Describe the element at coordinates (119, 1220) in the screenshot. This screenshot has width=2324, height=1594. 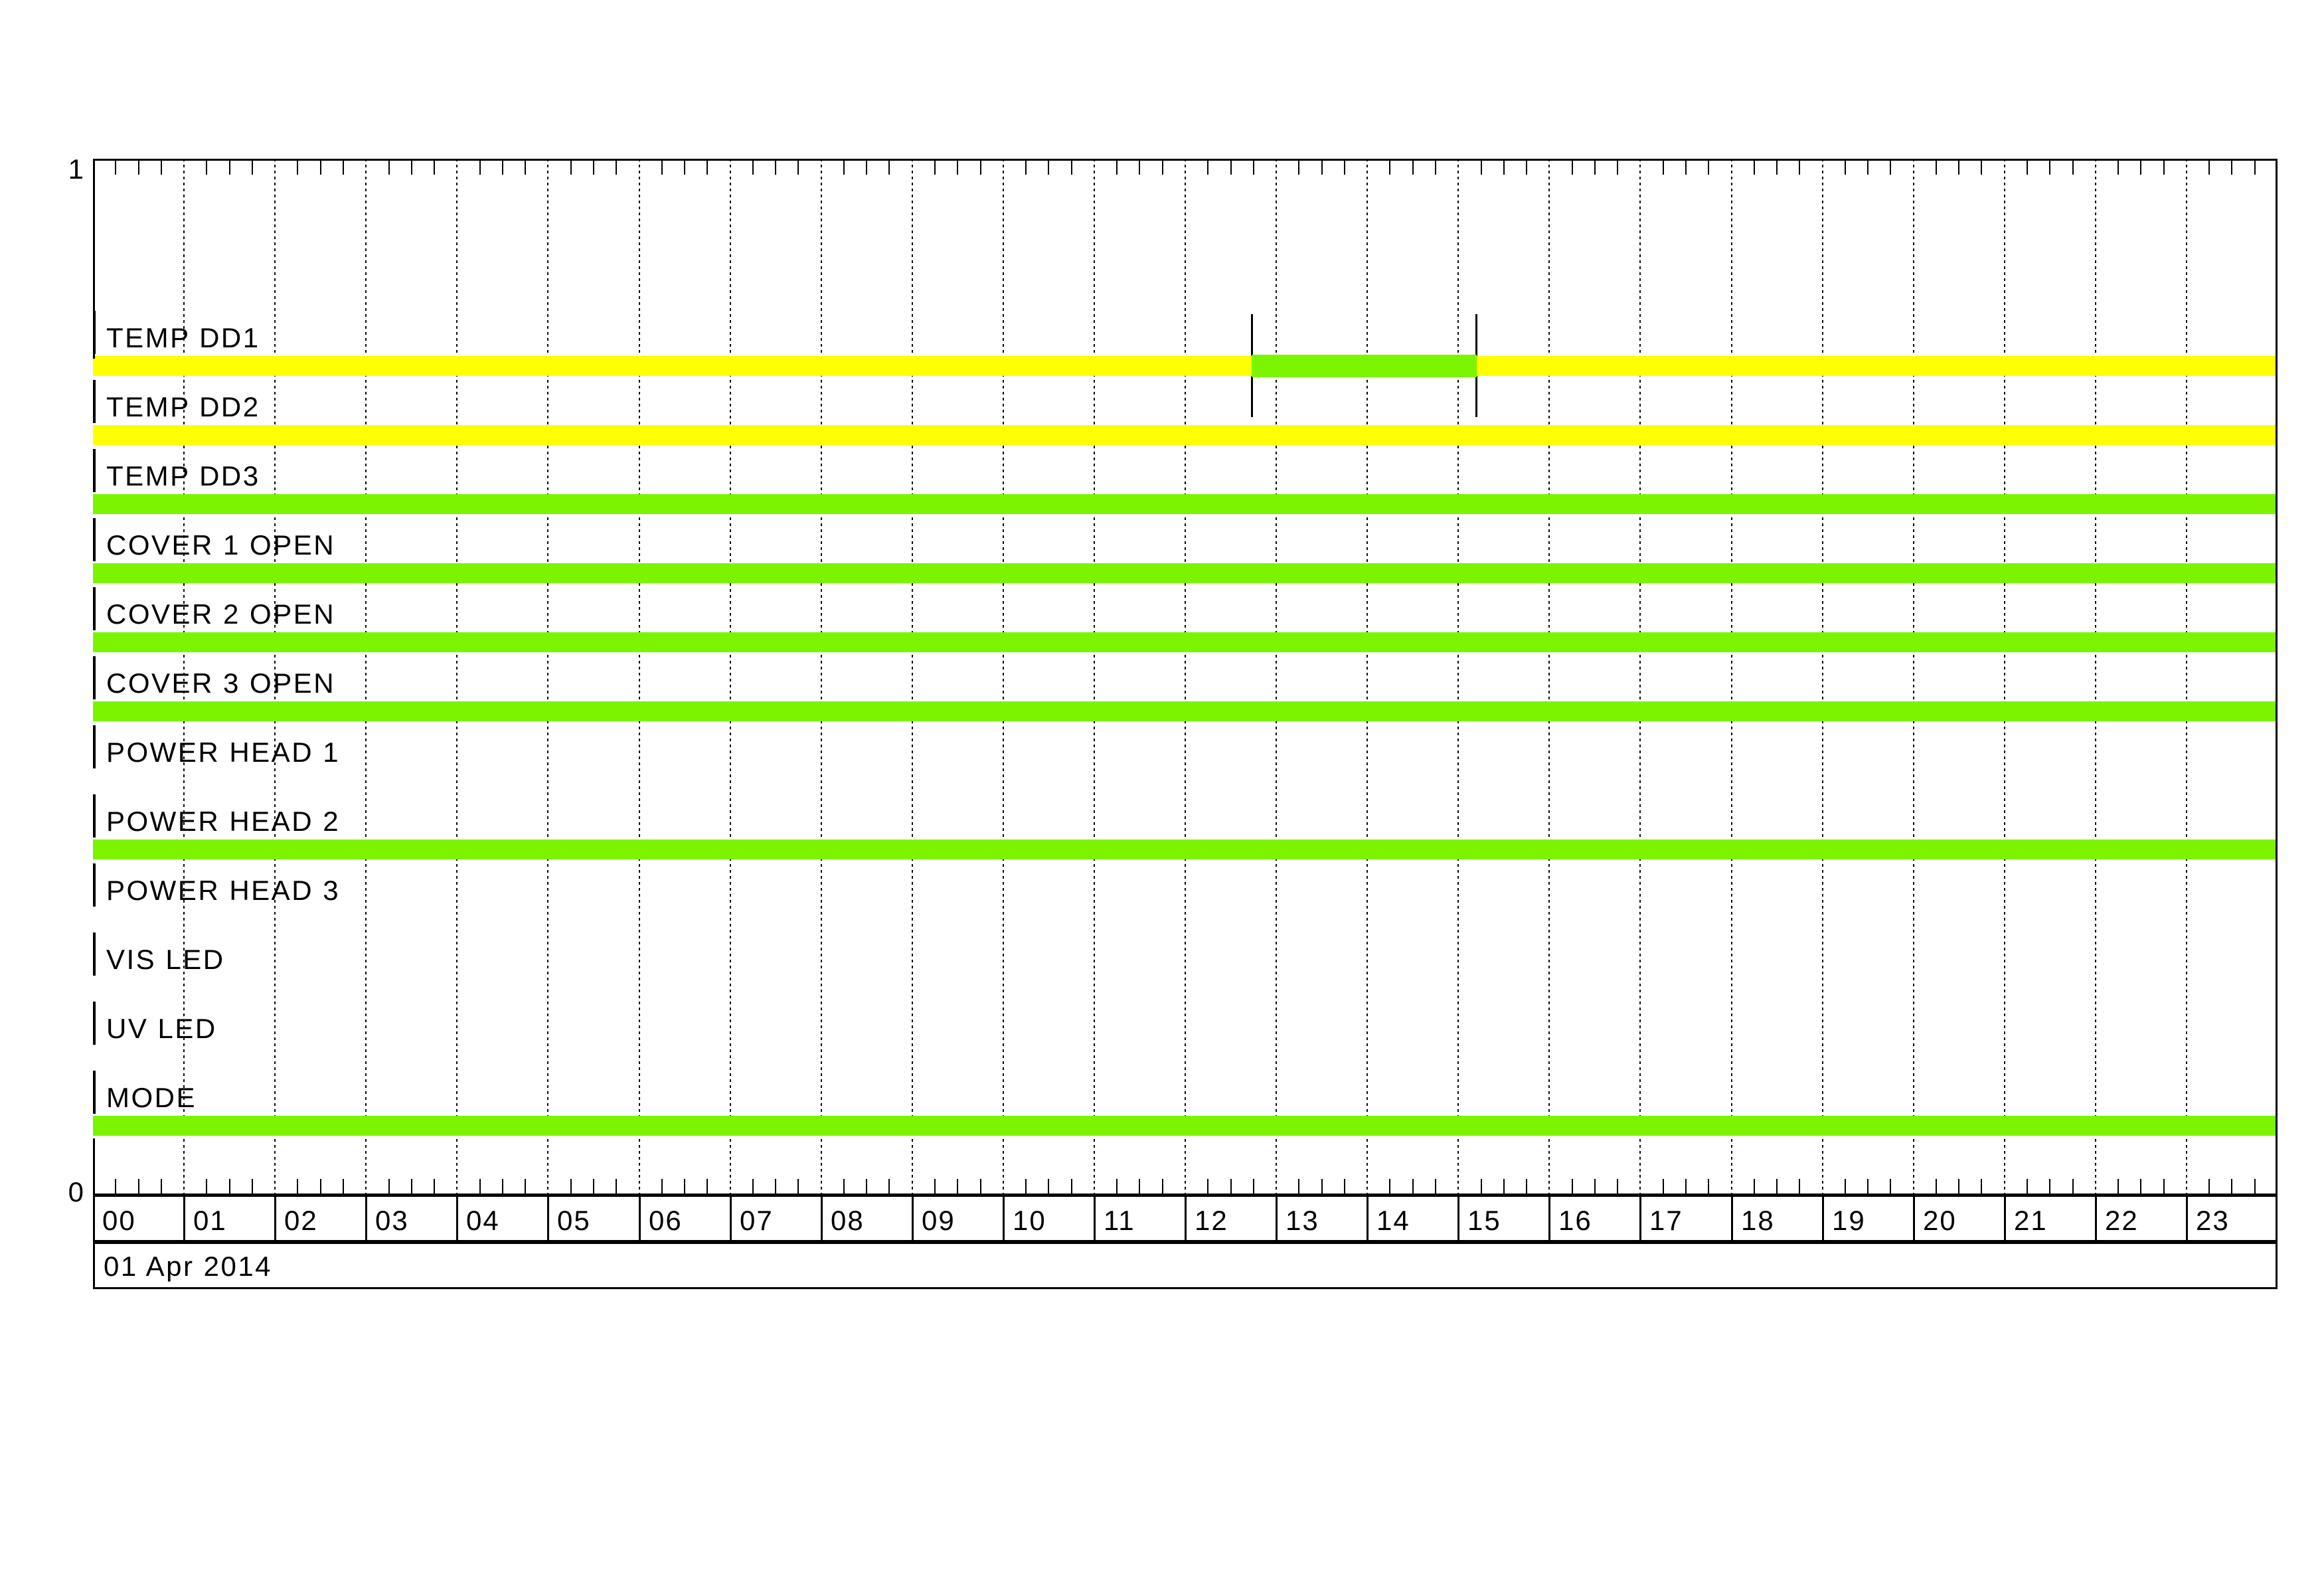
I see `hour-label: 00` at that location.